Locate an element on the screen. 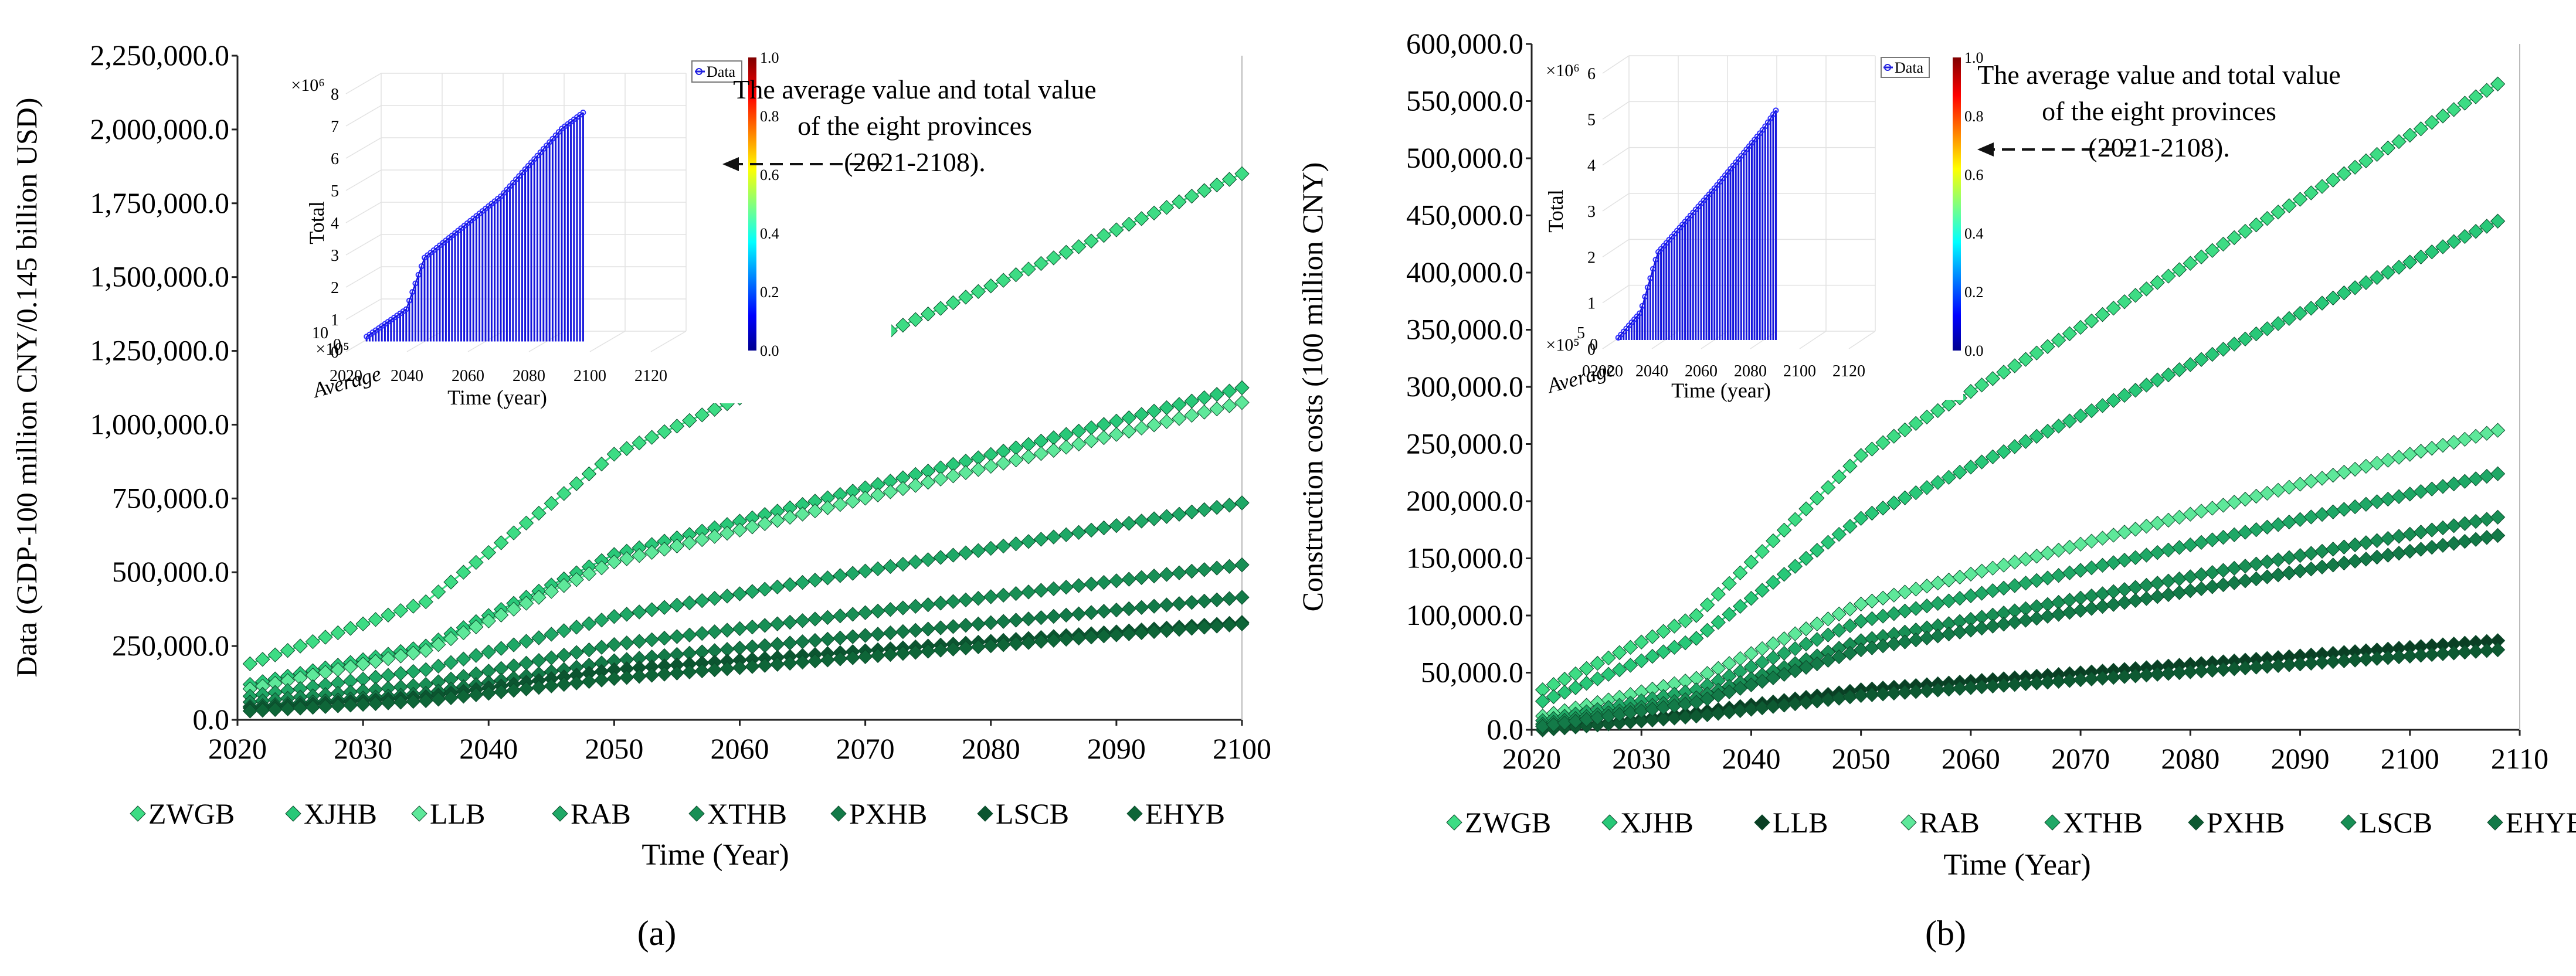 This screenshot has height=976, width=2576. a-inset-y-tick-label: 0 is located at coordinates (335, 353).